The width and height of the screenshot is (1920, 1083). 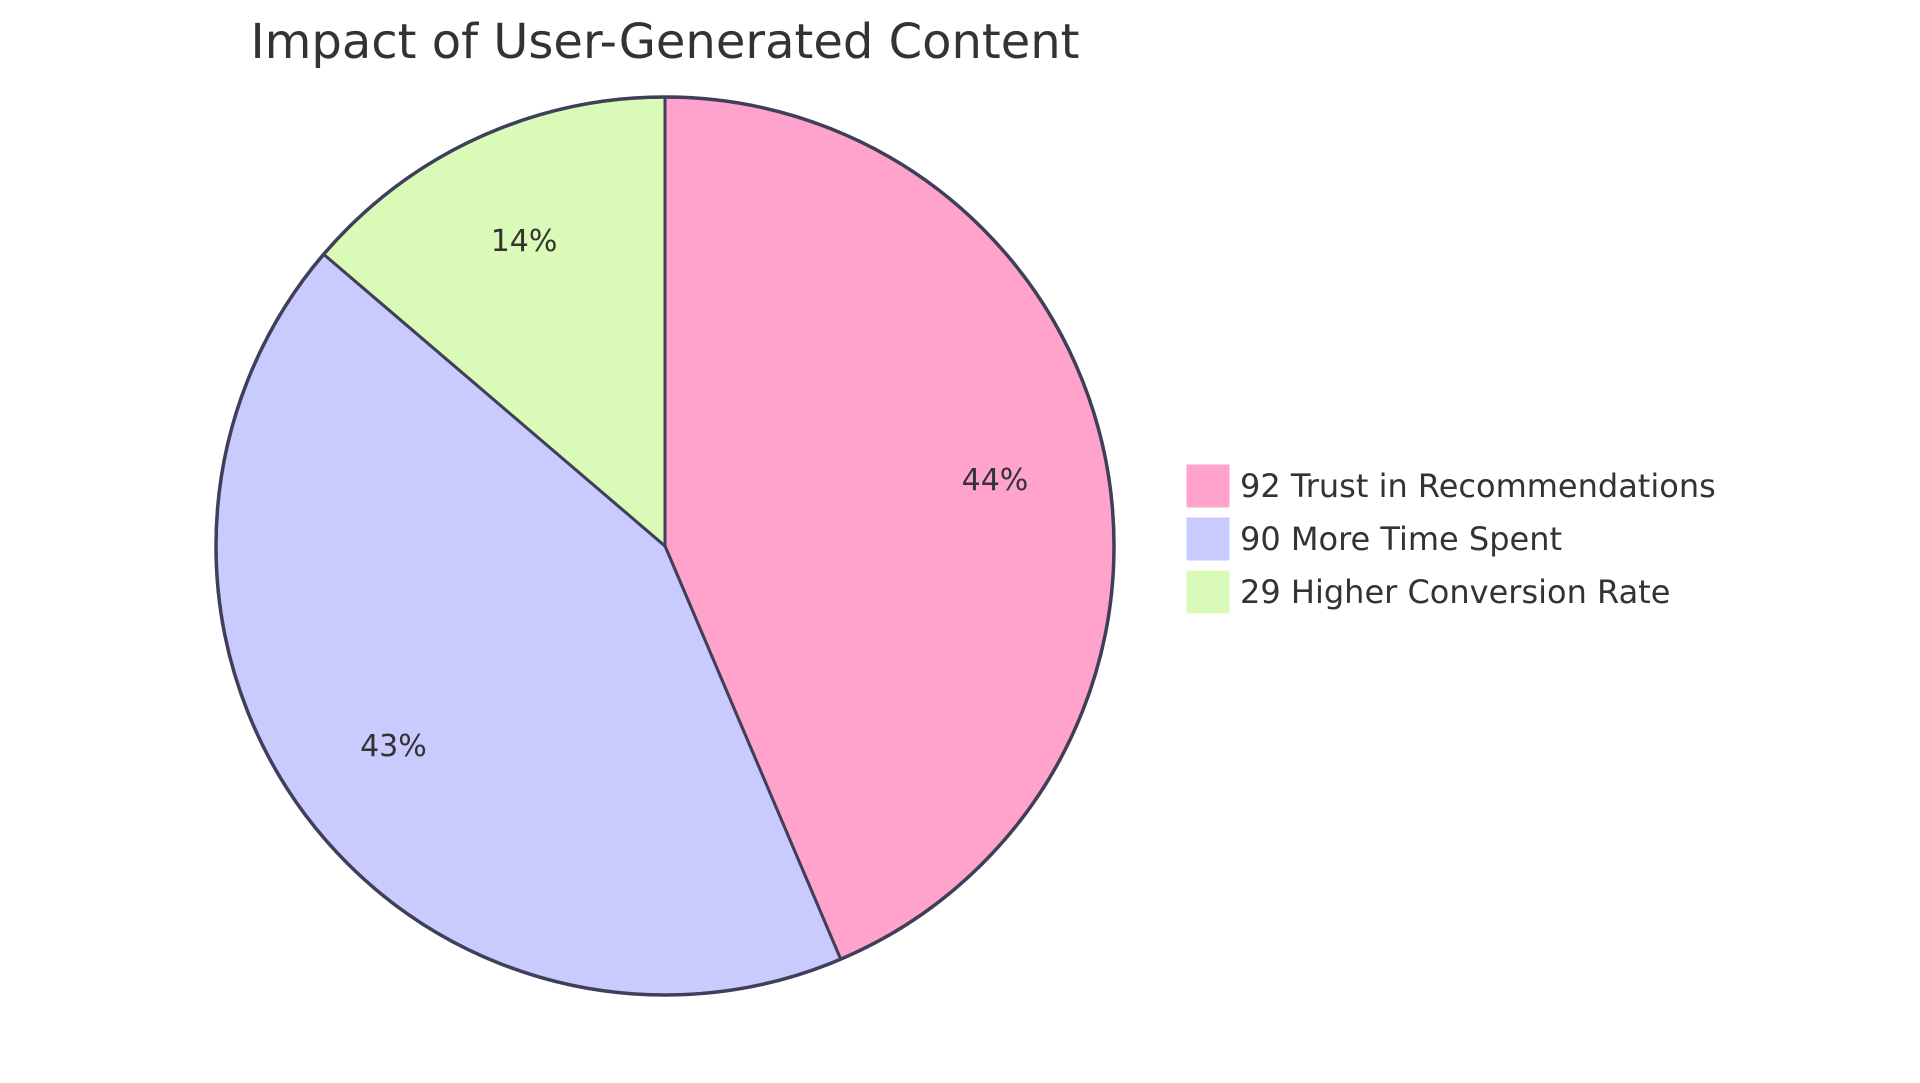 What do you see at coordinates (664, 42) in the screenshot?
I see `chart-title: Impact of User-Generated Content` at bounding box center [664, 42].